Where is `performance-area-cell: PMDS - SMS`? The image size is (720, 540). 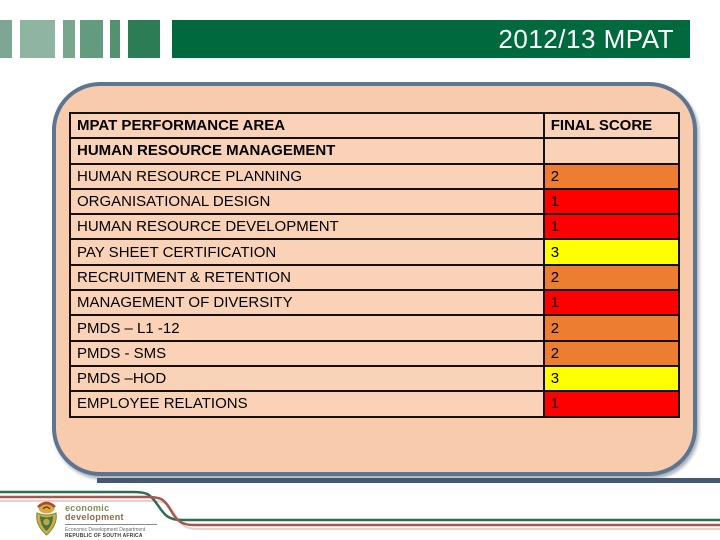
performance-area-cell: PMDS - SMS is located at coordinates (307, 353).